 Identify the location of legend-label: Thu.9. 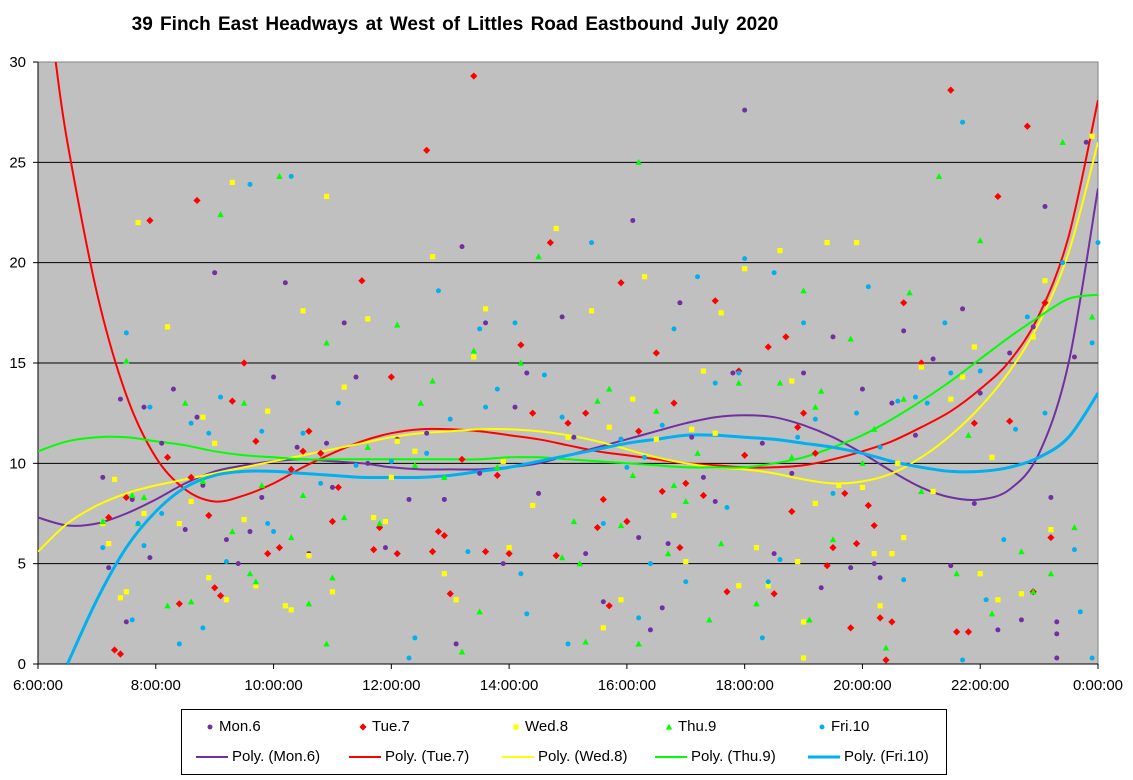
(697, 726).